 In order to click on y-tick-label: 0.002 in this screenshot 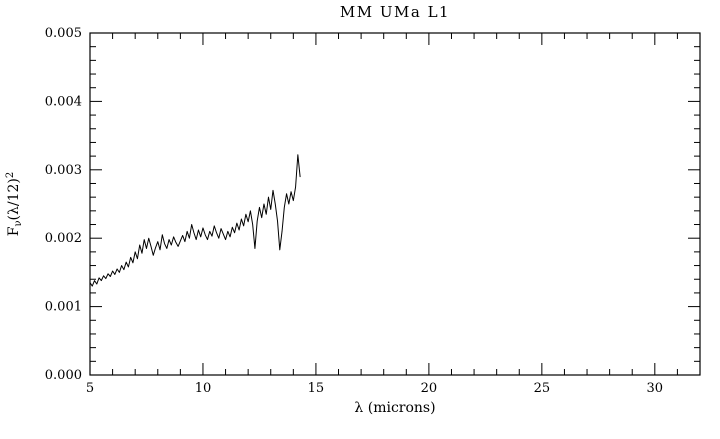, I will do `click(63, 238)`.